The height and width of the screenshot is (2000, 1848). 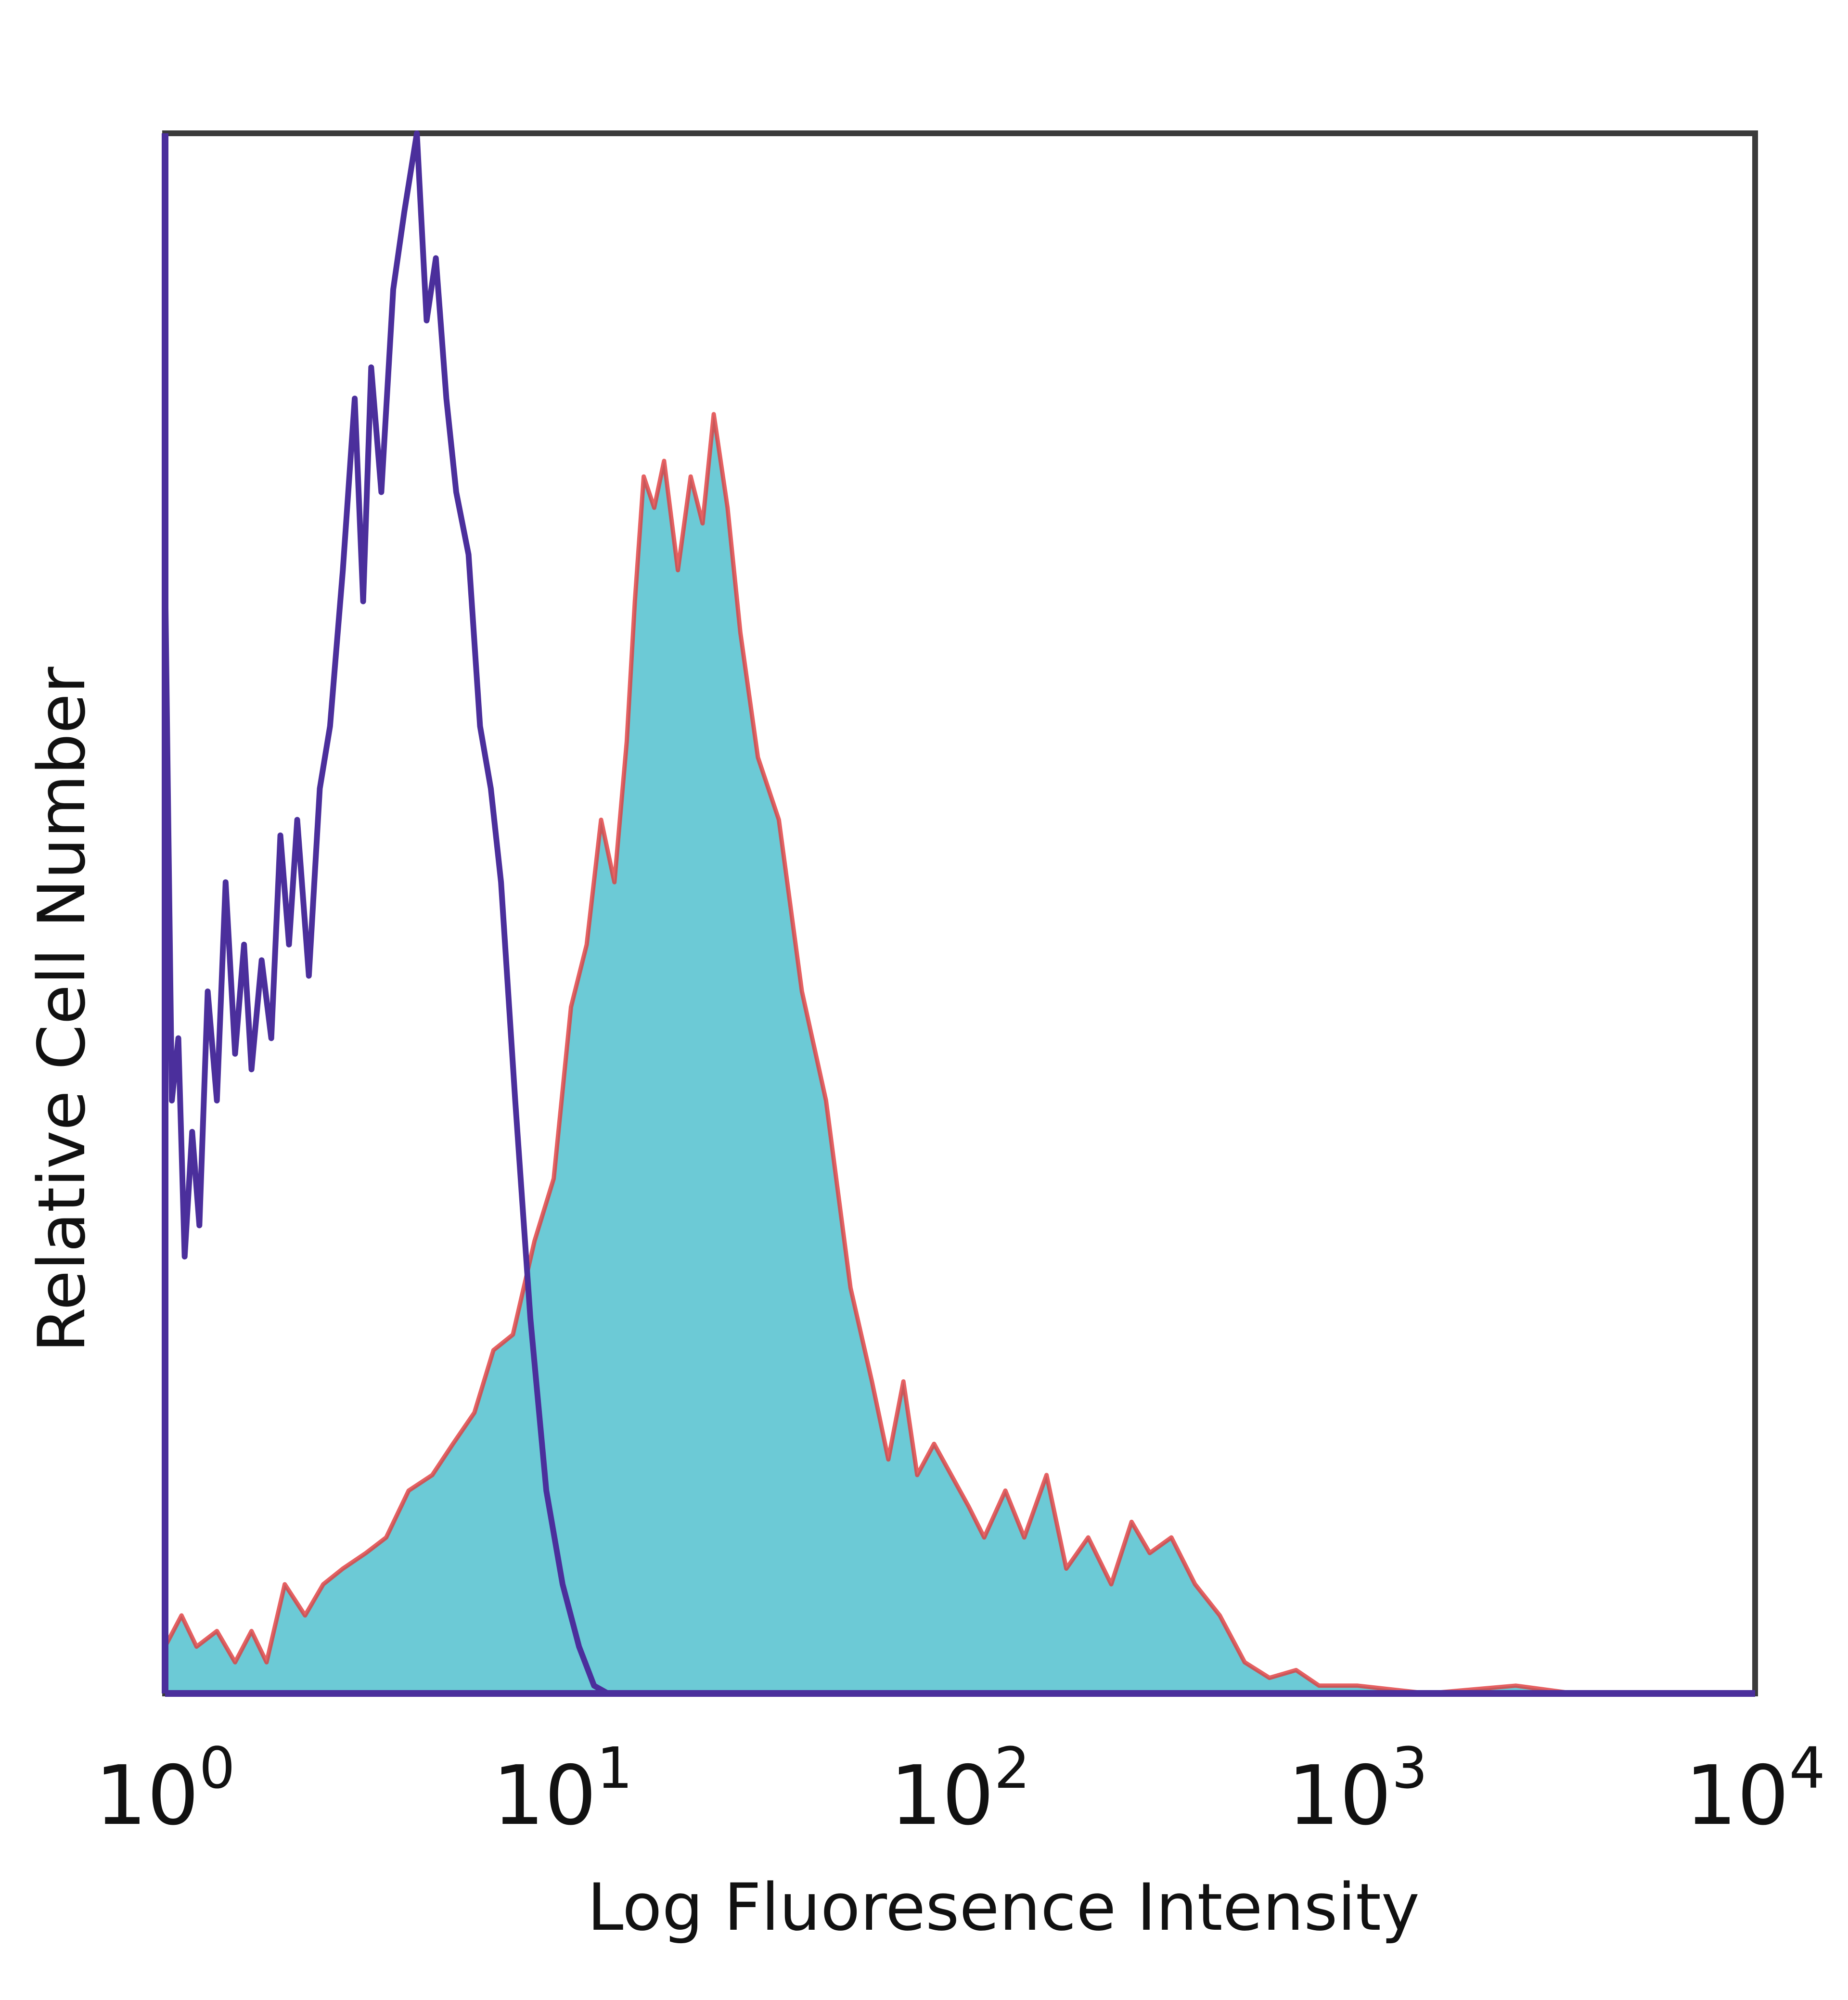 What do you see at coordinates (1357, 1789) in the screenshot?
I see `x-tick-label: 10³` at bounding box center [1357, 1789].